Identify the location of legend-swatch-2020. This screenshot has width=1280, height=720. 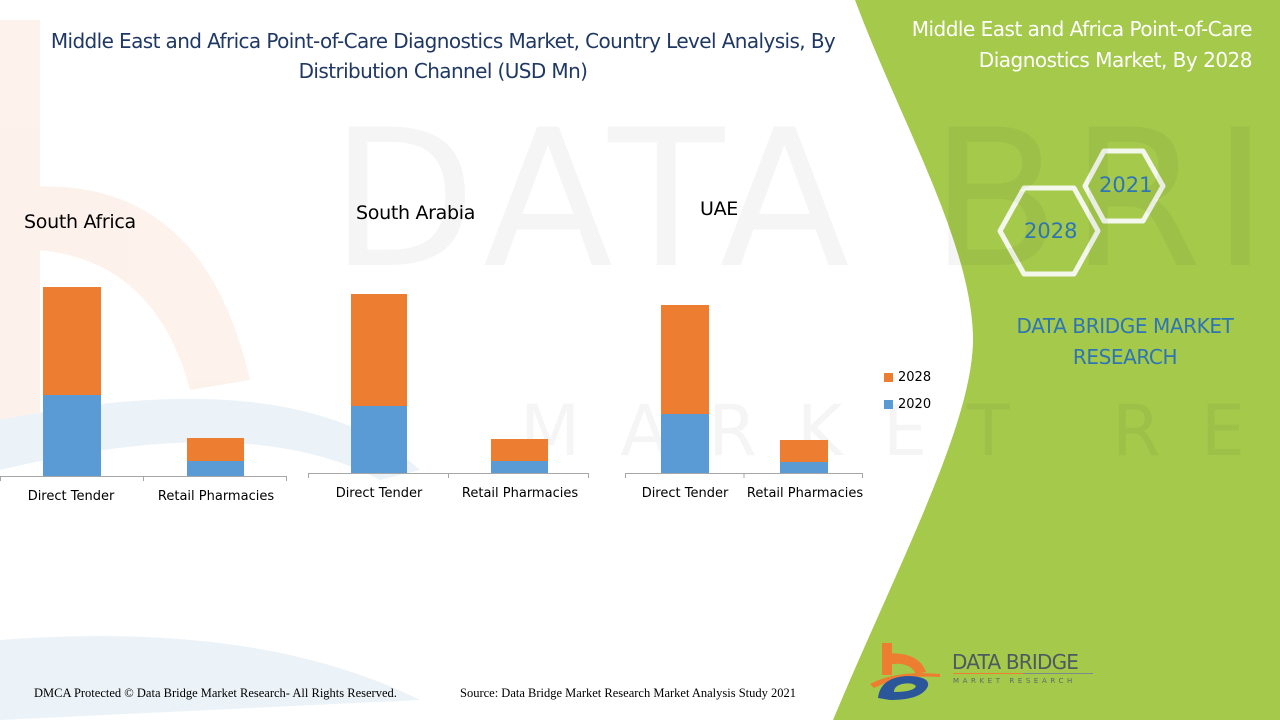
(888, 404).